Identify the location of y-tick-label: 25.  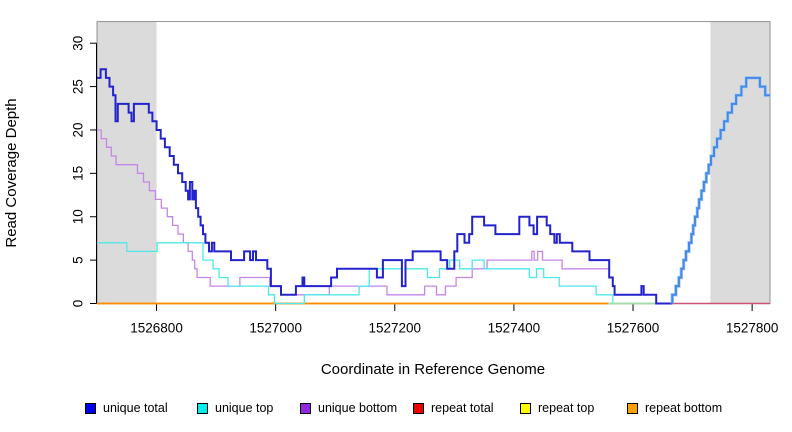
(78, 86).